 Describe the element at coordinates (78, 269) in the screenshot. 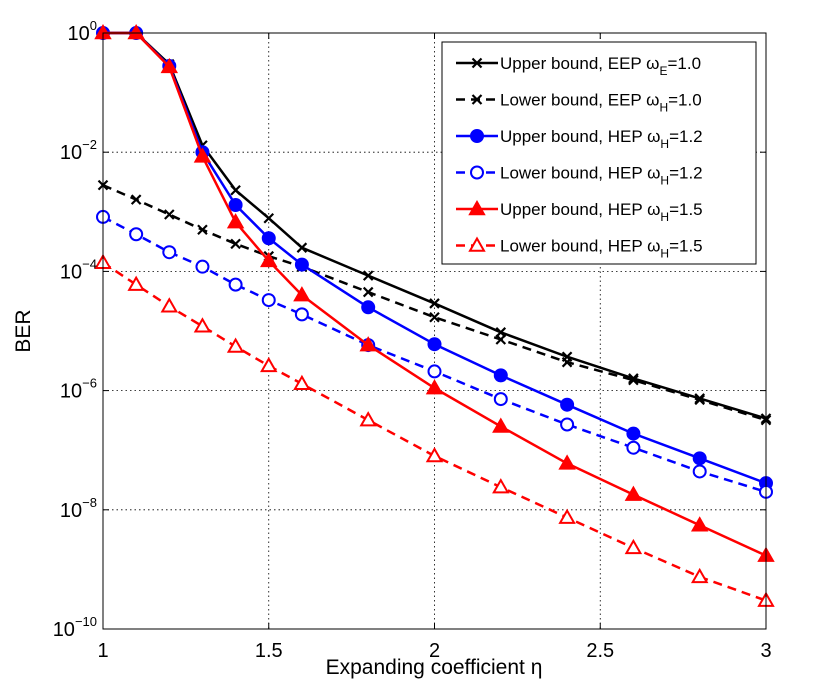

I see `y-tick-label: 10⁻⁴` at that location.